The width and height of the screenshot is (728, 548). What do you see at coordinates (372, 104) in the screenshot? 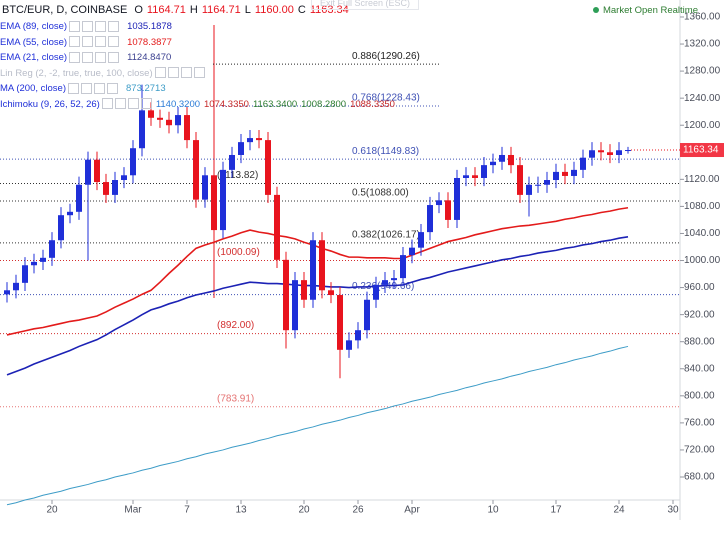
I see `legend-value: 1088.3350` at bounding box center [372, 104].